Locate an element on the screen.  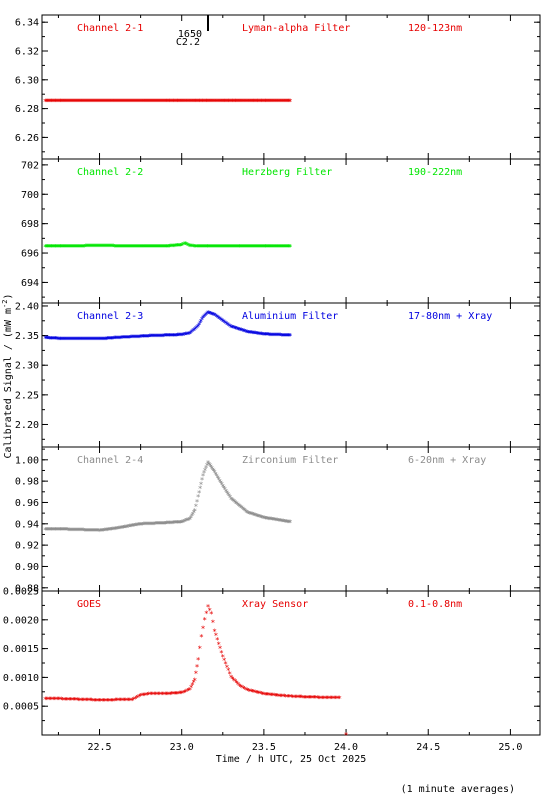
panel-band: 6-20nm + Xray is located at coordinates (447, 460).